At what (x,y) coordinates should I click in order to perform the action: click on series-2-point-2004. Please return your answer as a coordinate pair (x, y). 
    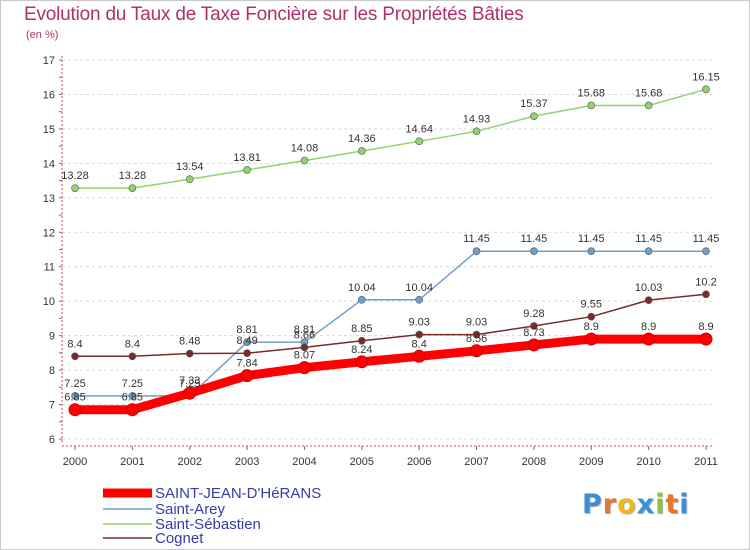
    Looking at the image, I should click on (304, 160).